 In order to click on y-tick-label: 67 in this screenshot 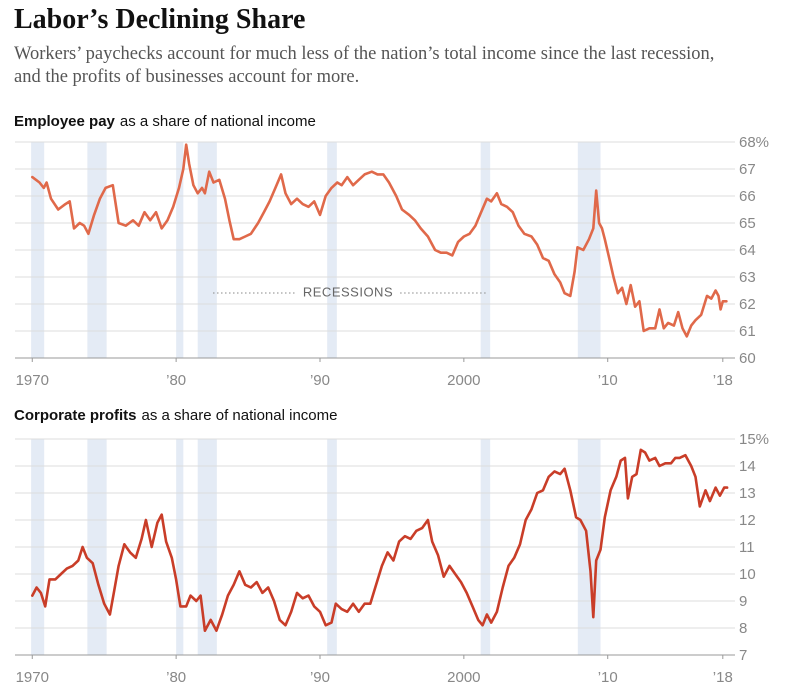, I will do `click(747, 169)`.